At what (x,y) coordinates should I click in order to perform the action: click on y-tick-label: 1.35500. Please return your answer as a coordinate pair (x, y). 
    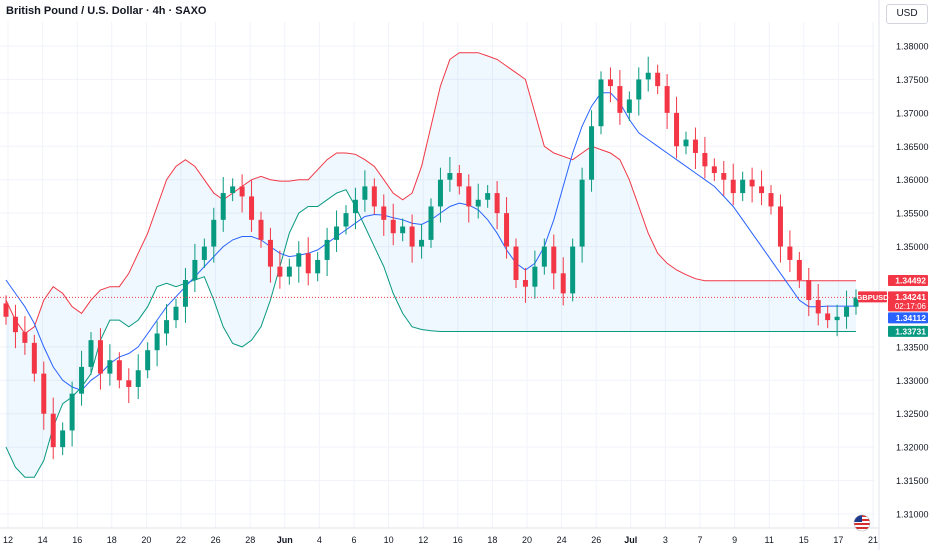
    Looking at the image, I should click on (912, 214).